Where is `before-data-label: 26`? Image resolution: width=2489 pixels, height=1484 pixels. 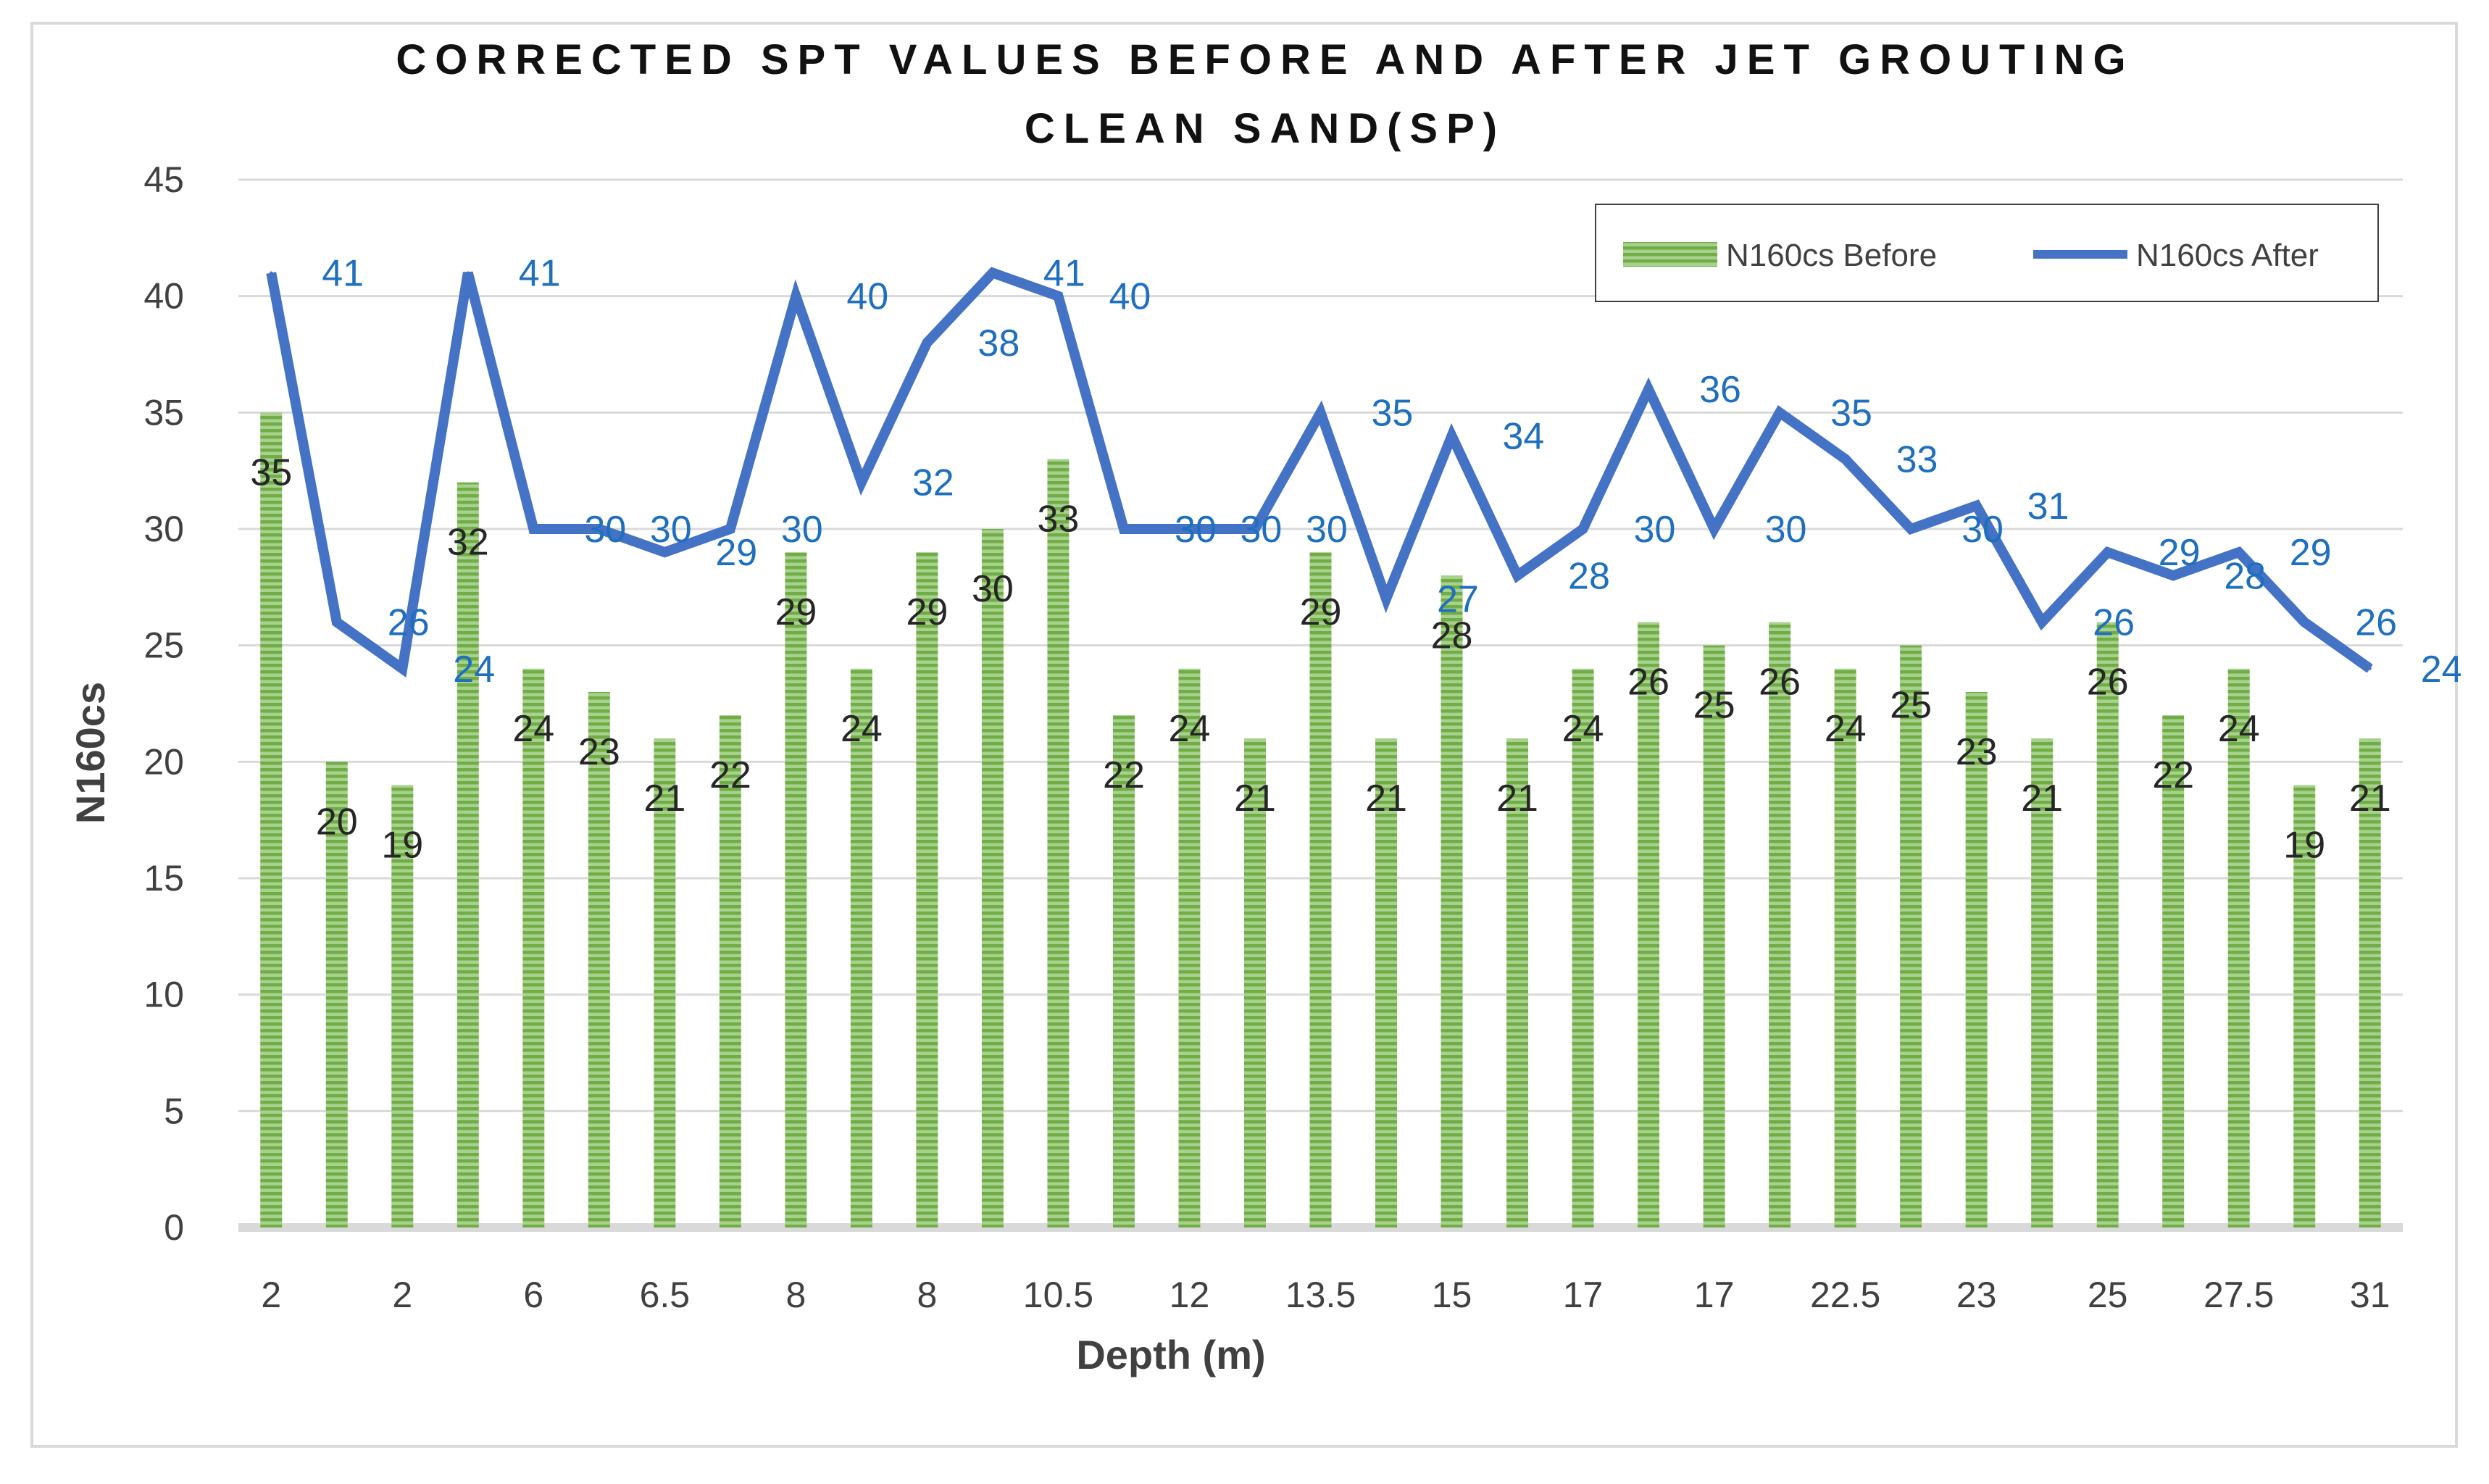
before-data-label: 26 is located at coordinates (1780, 683).